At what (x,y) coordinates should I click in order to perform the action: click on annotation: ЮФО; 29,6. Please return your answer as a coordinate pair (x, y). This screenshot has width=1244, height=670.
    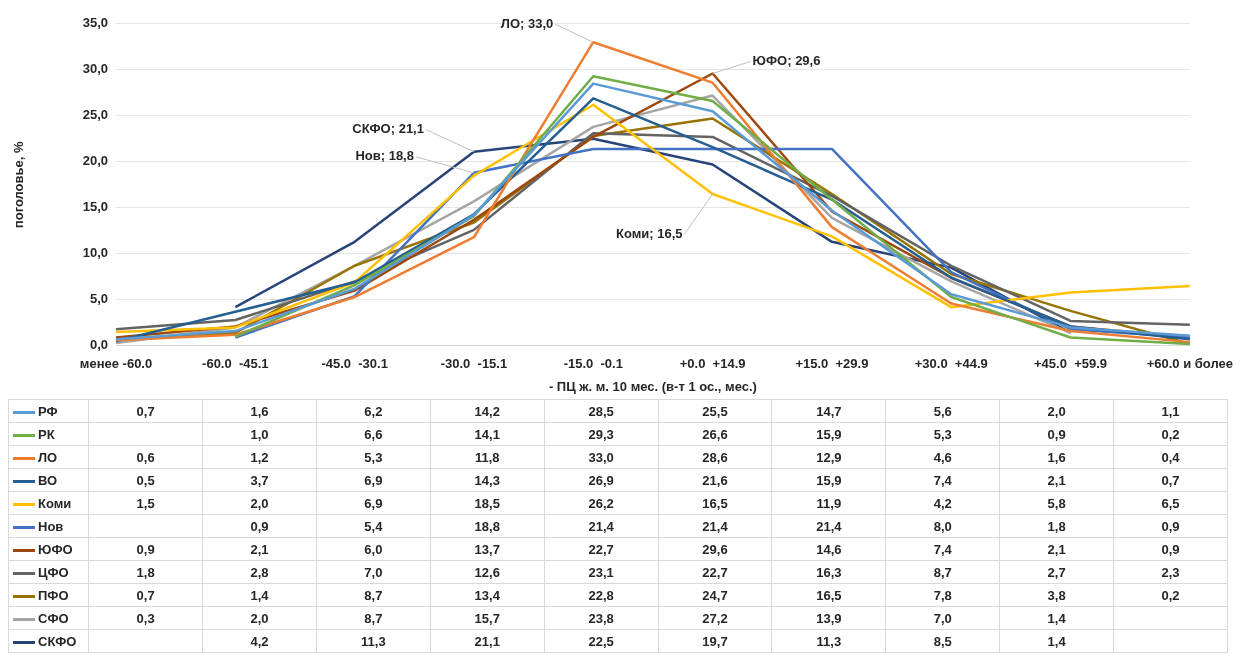
    Looking at the image, I should click on (786, 61).